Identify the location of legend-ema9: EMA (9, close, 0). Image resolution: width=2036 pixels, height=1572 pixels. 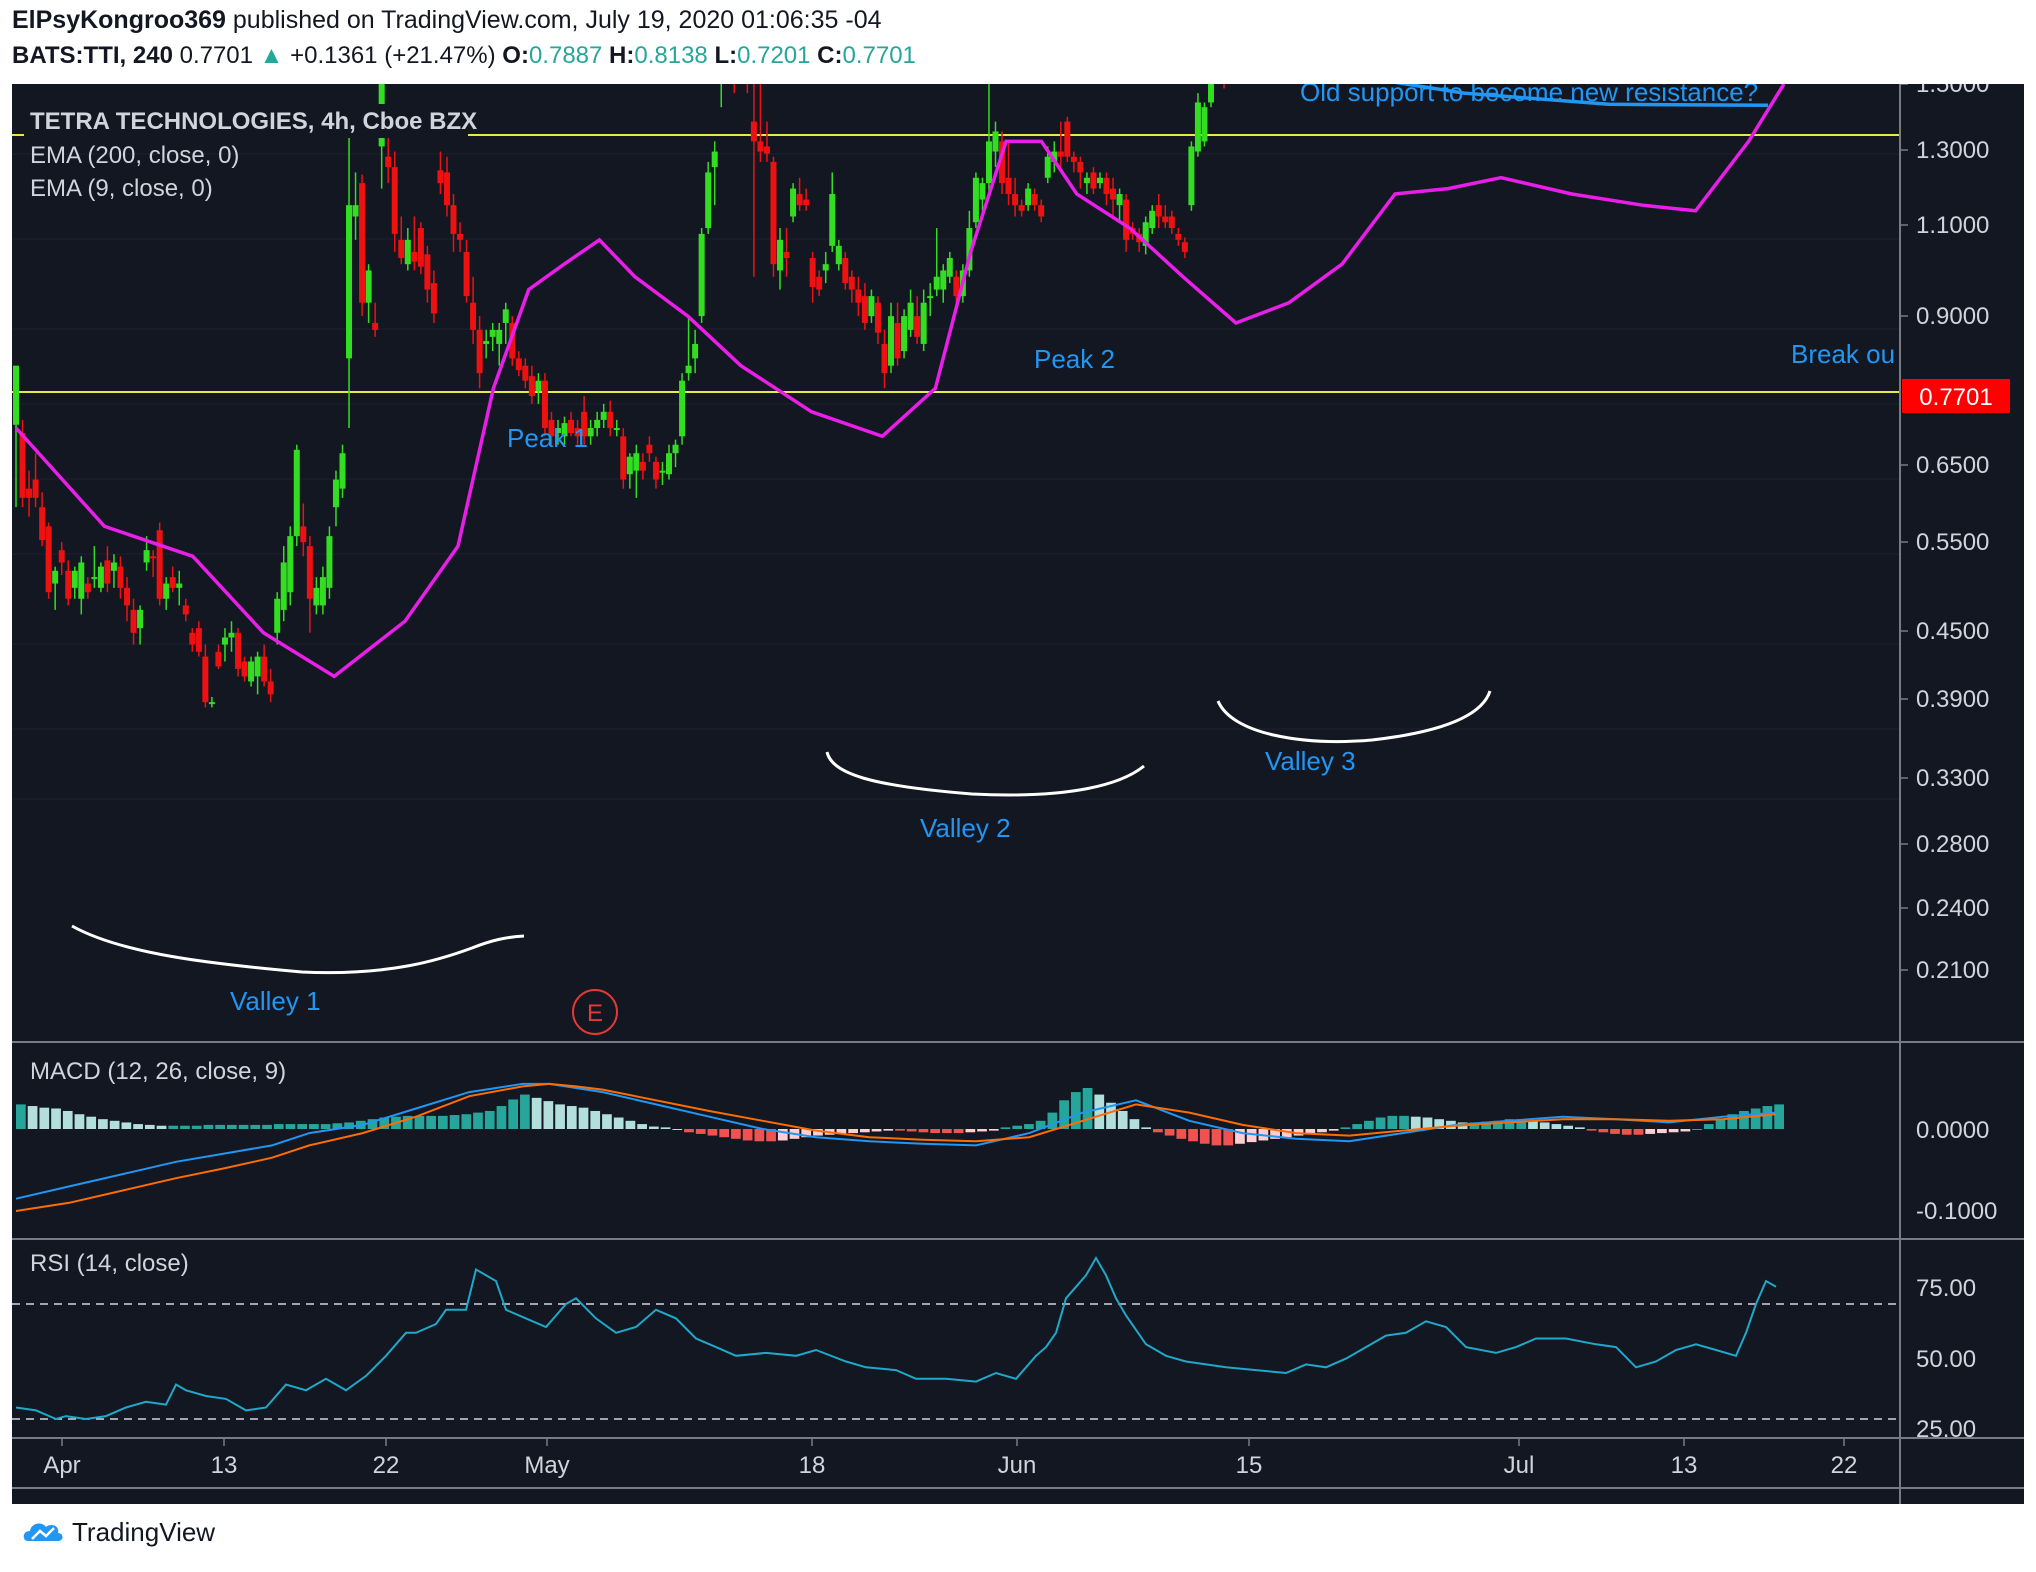
(121, 188).